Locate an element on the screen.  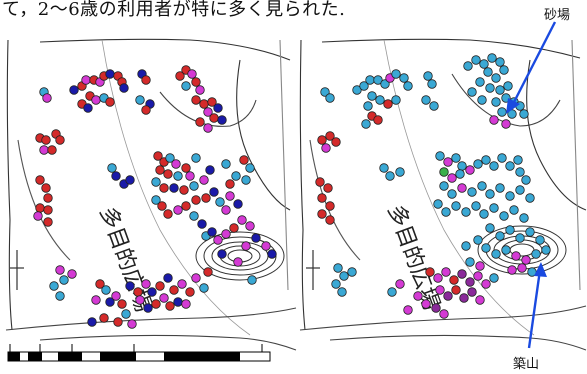
map-left-path-north is located at coordinates (165, 49).